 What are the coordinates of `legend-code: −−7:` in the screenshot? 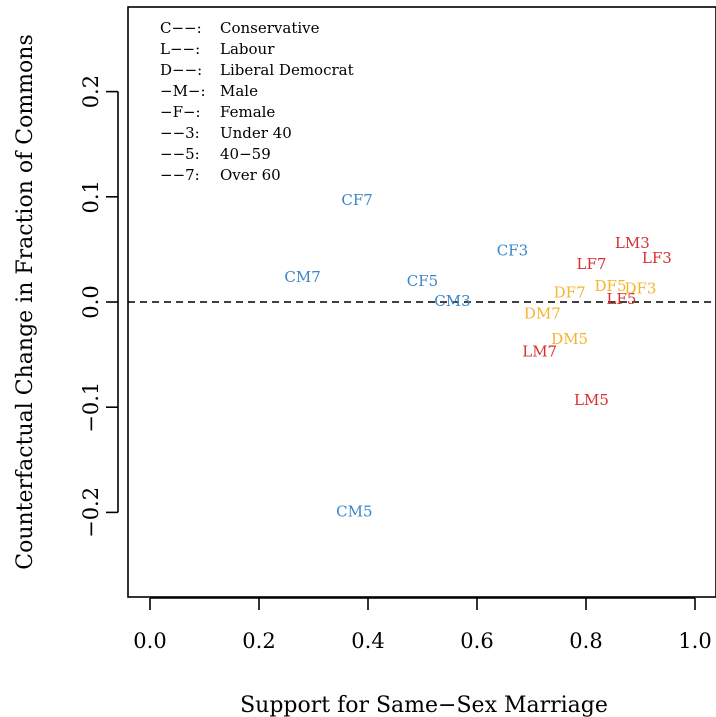 It's located at (180, 175).